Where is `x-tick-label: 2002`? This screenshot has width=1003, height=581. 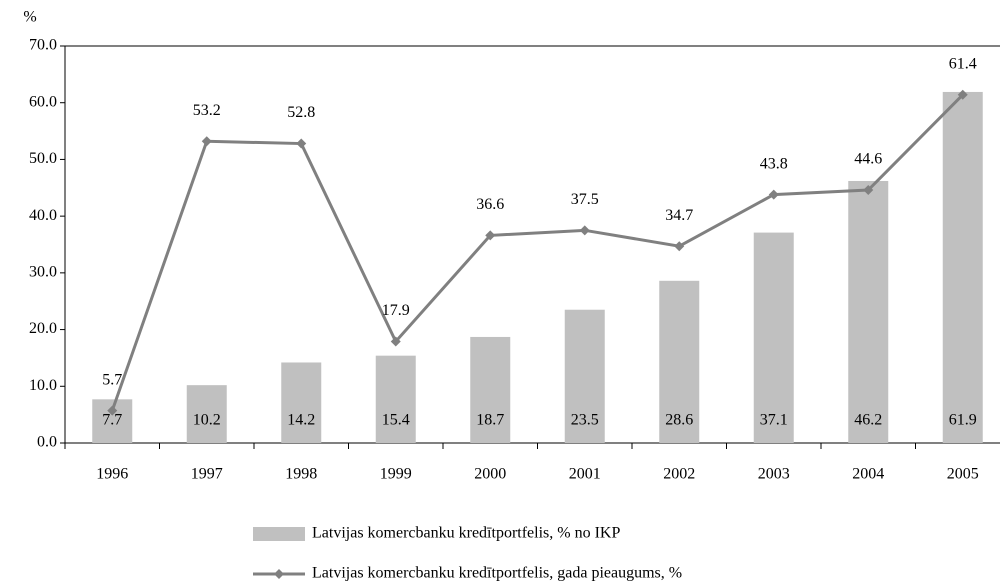
x-tick-label: 2002 is located at coordinates (679, 474).